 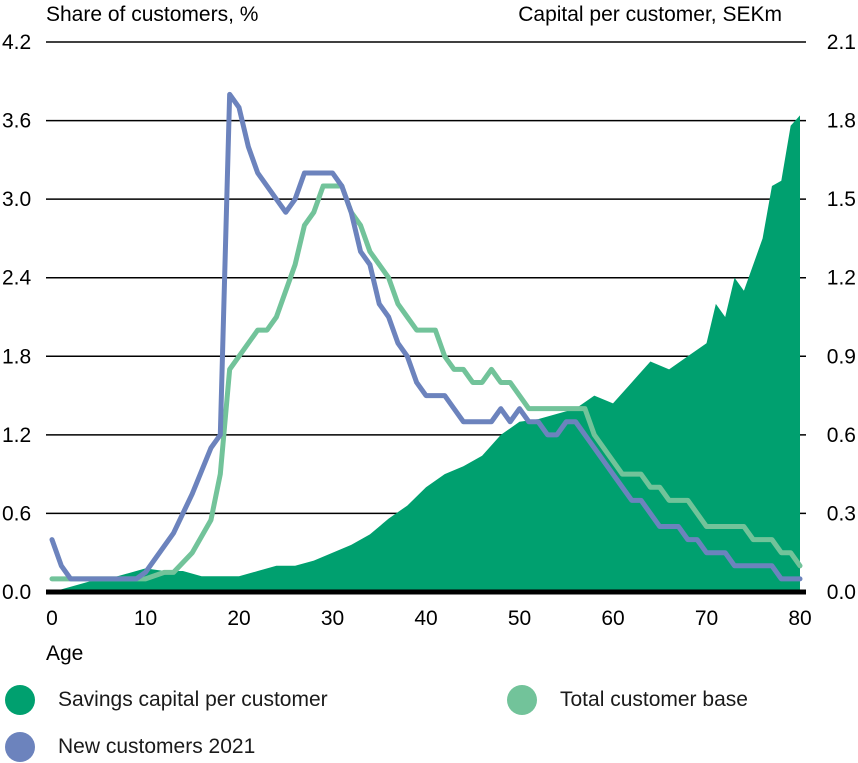 I want to click on legend-item-savings: Savings capital per customer, so click(x=166, y=700).